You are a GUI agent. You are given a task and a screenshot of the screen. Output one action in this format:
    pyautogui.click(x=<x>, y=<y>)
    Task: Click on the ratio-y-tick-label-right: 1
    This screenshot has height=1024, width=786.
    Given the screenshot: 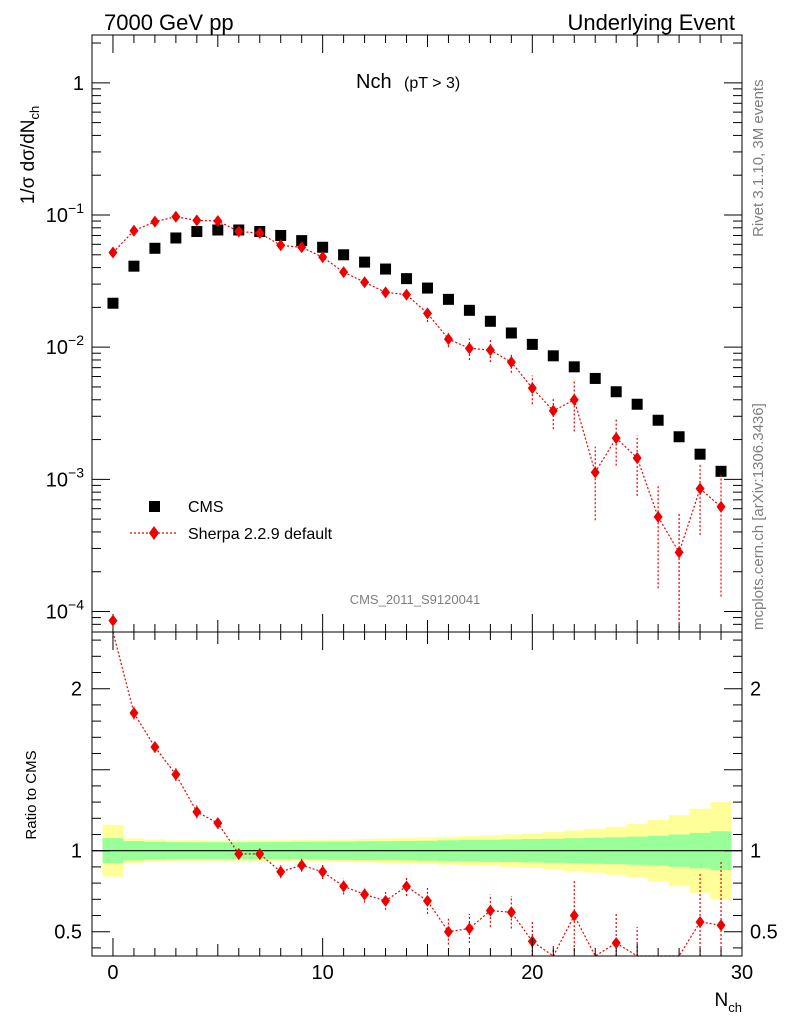 What is the action you would take?
    pyautogui.click(x=755, y=852)
    